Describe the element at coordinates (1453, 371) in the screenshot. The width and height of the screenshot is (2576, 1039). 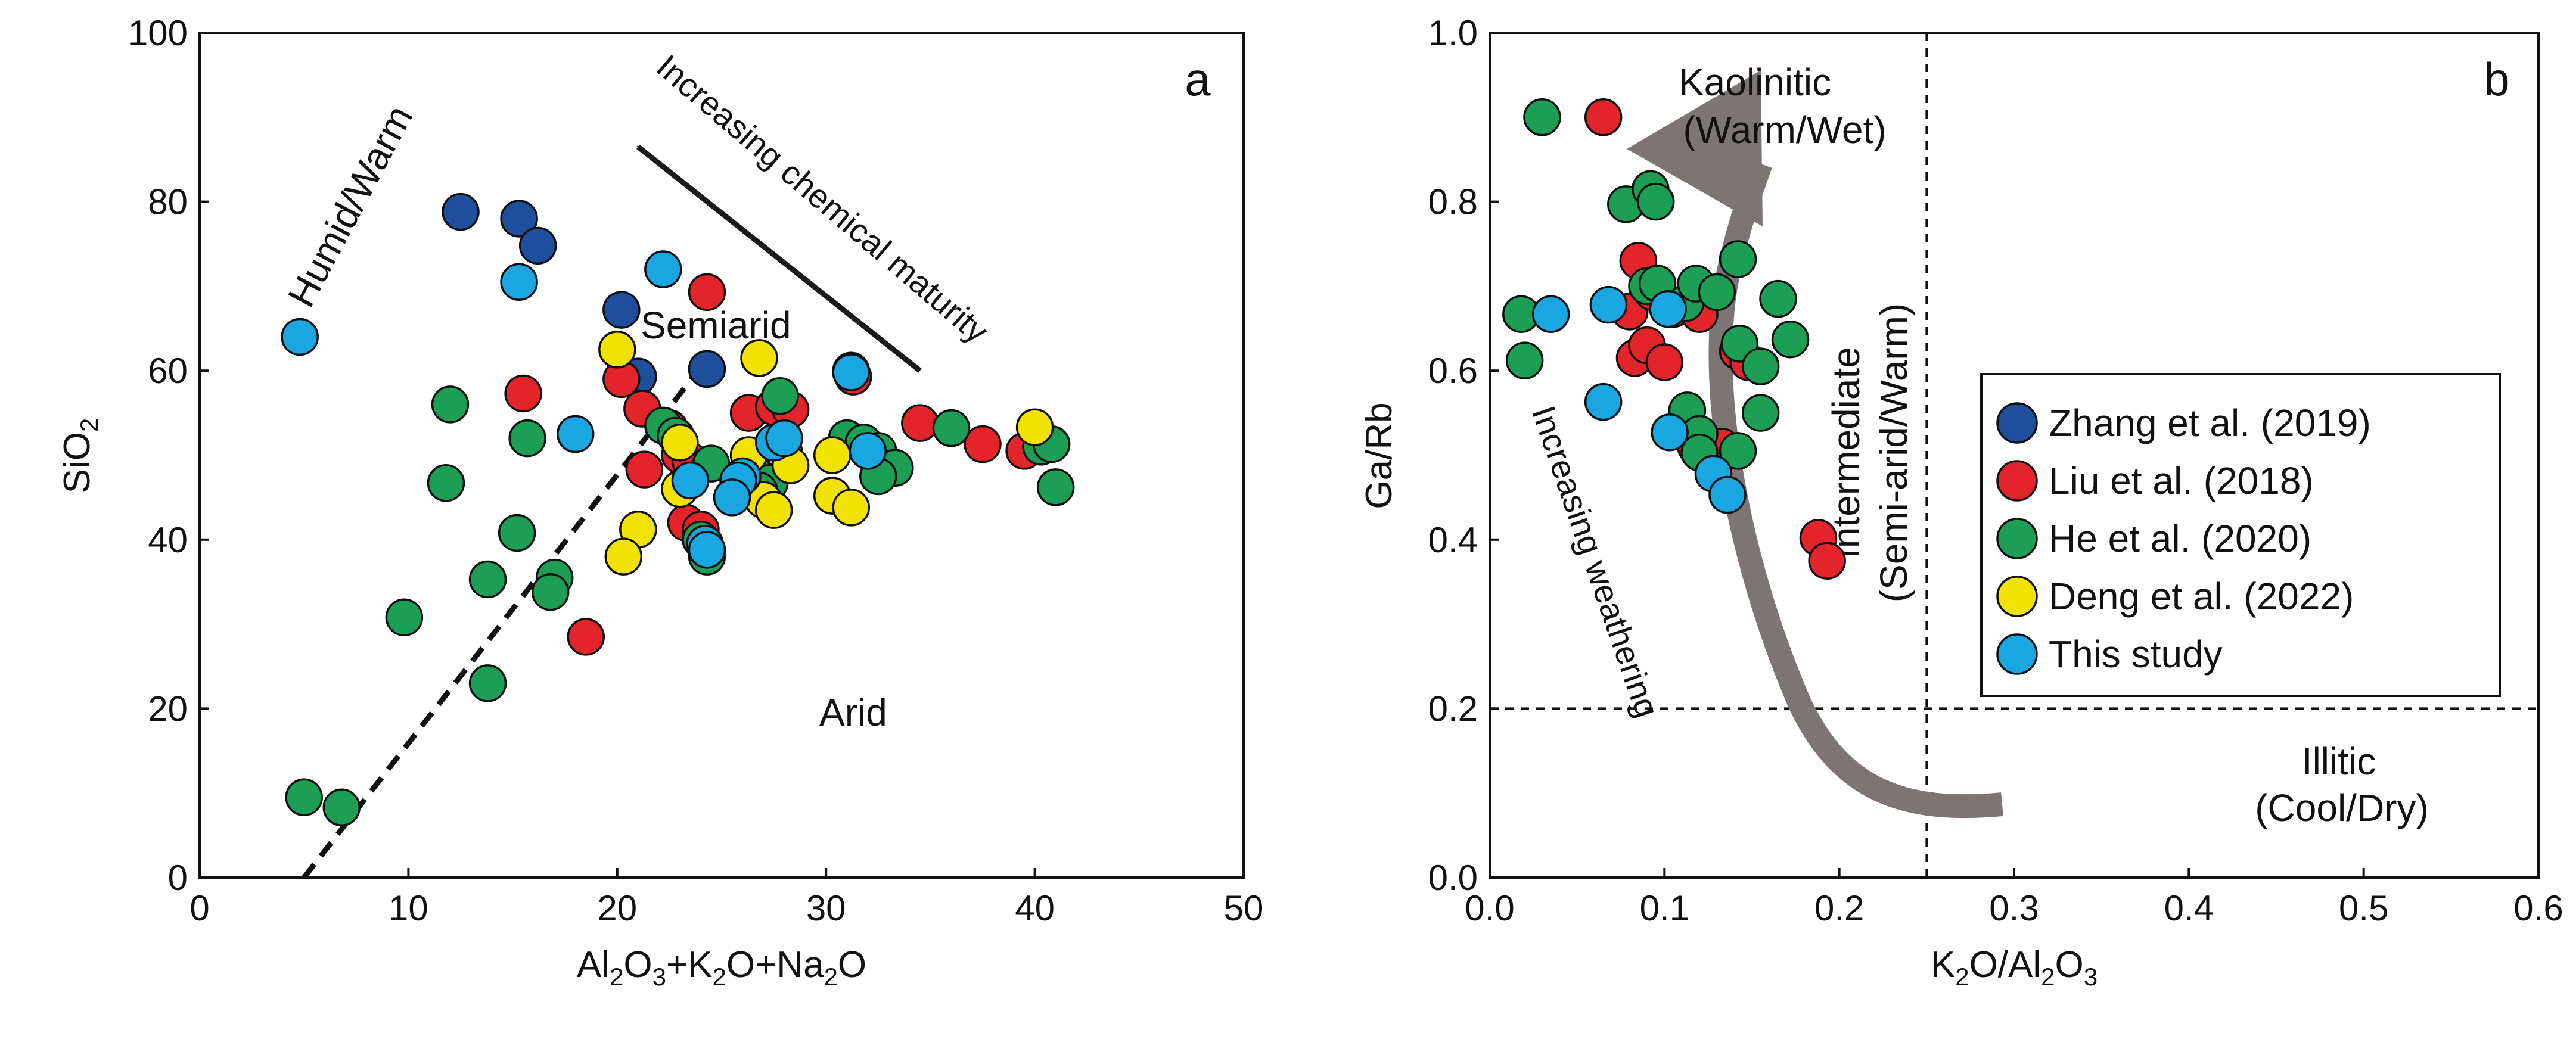
I see `y-tick-label-b: 0.6` at that location.